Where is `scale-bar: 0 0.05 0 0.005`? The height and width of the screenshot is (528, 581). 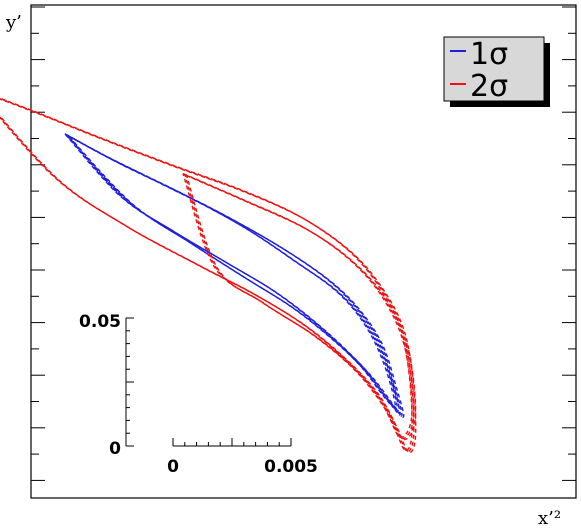
scale-bar: 0 0.05 0 0.005 is located at coordinates (198, 394).